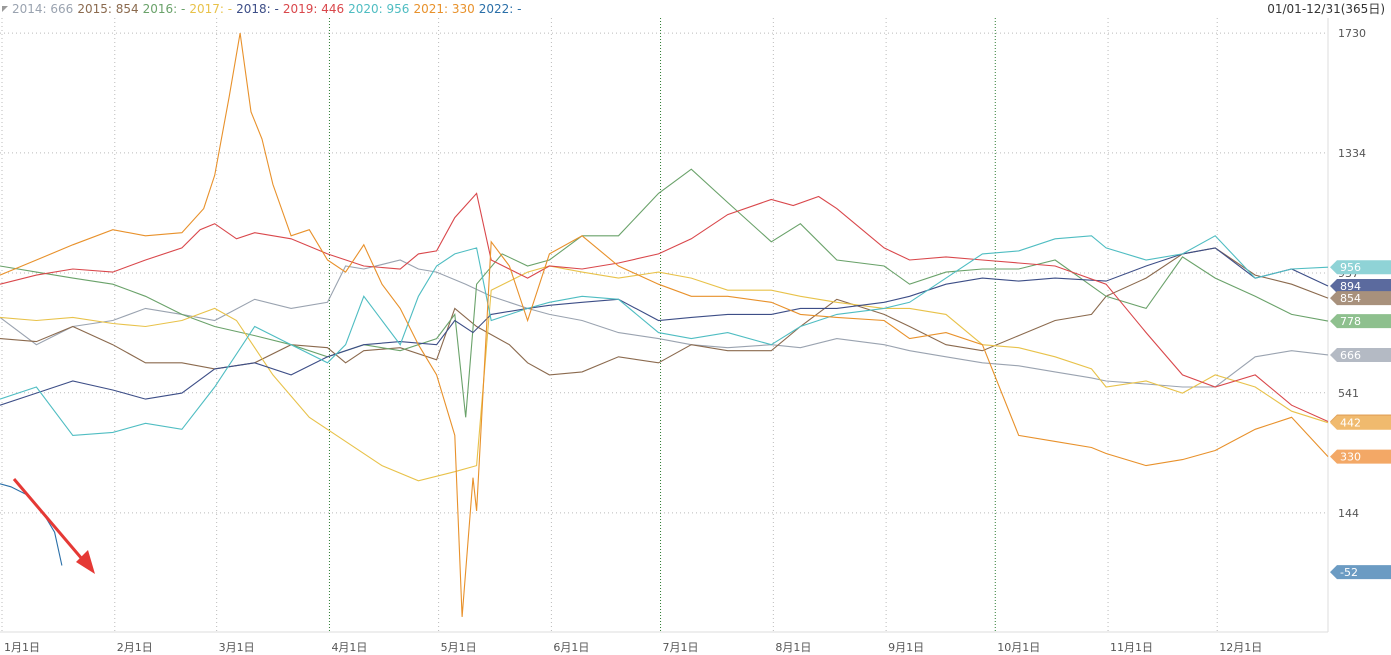 This screenshot has width=1391, height=655. I want to click on end-tag-label-2021: 330, so click(1350, 457).